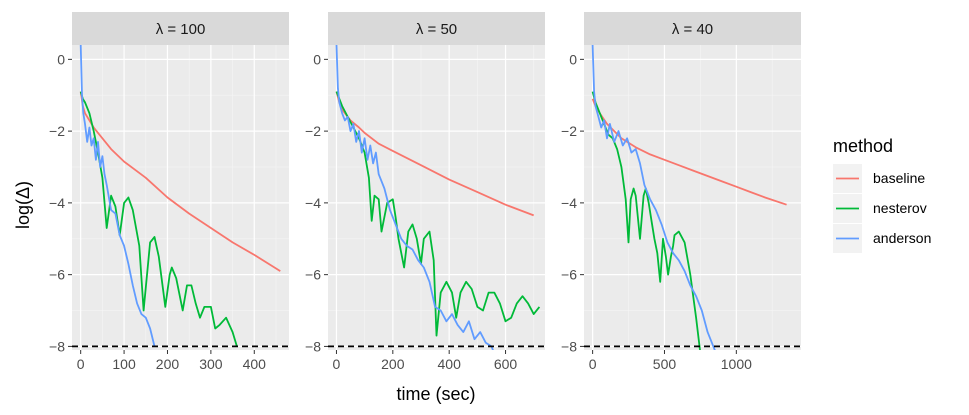  Describe the element at coordinates (736, 364) in the screenshot. I see `x-tick-label: 1000` at that location.